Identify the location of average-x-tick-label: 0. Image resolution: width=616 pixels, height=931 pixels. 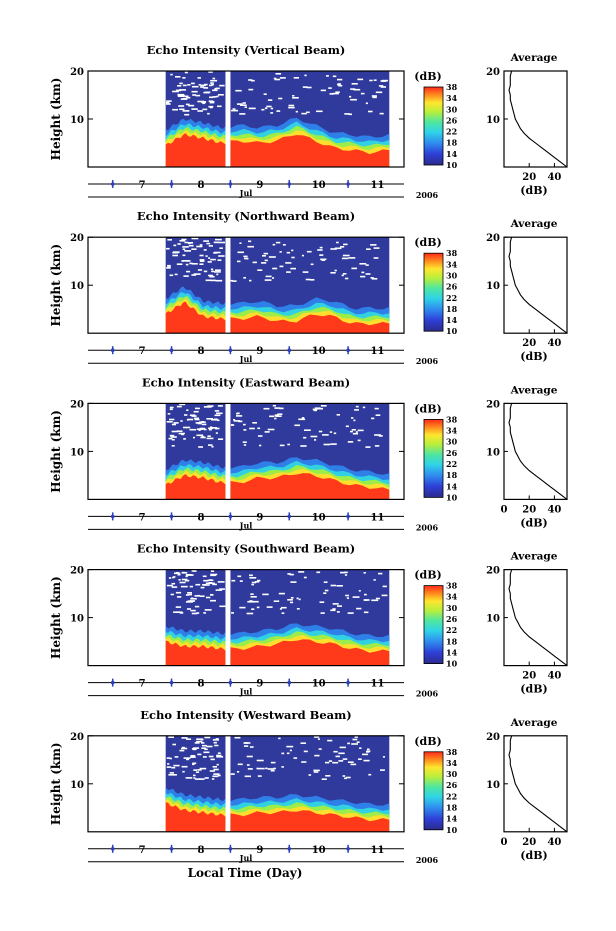
(504, 509).